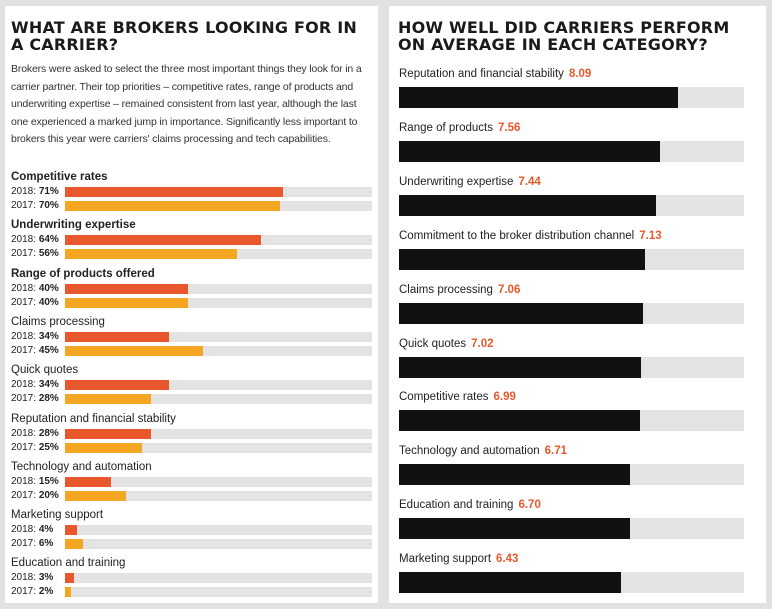  I want to click on priority-year-row: 2018: 34%, so click(191, 385).